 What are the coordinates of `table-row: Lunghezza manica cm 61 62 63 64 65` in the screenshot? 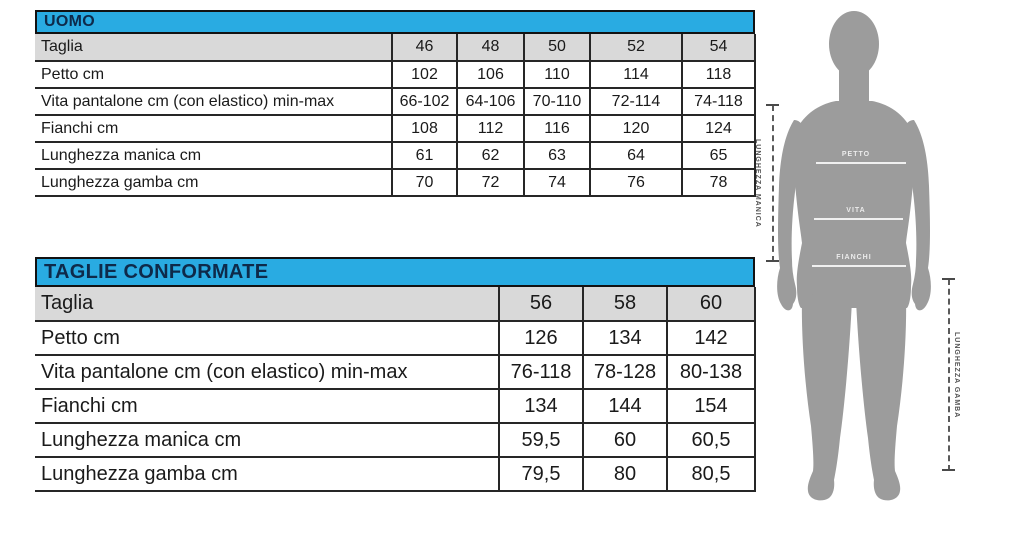 It's located at (395, 156).